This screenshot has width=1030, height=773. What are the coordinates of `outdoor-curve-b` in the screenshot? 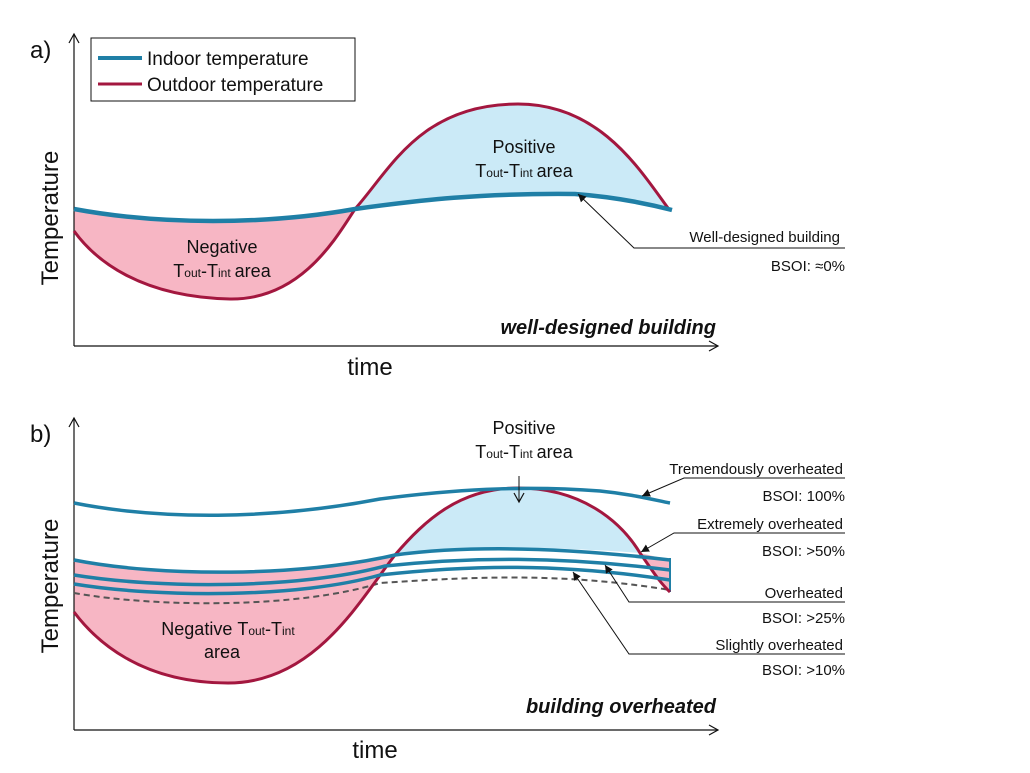 It's located at (372, 585).